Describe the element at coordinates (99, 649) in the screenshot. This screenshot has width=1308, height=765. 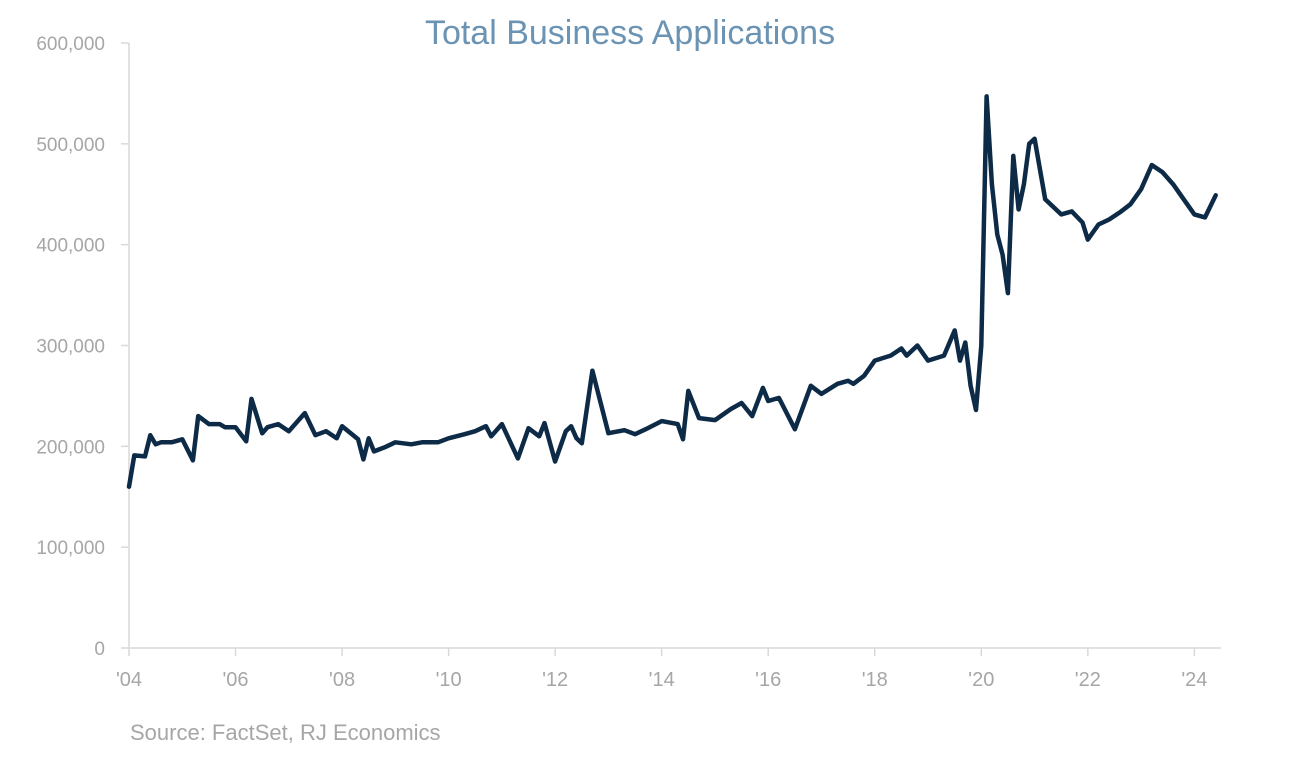
I see `y-tick-label: 0` at that location.